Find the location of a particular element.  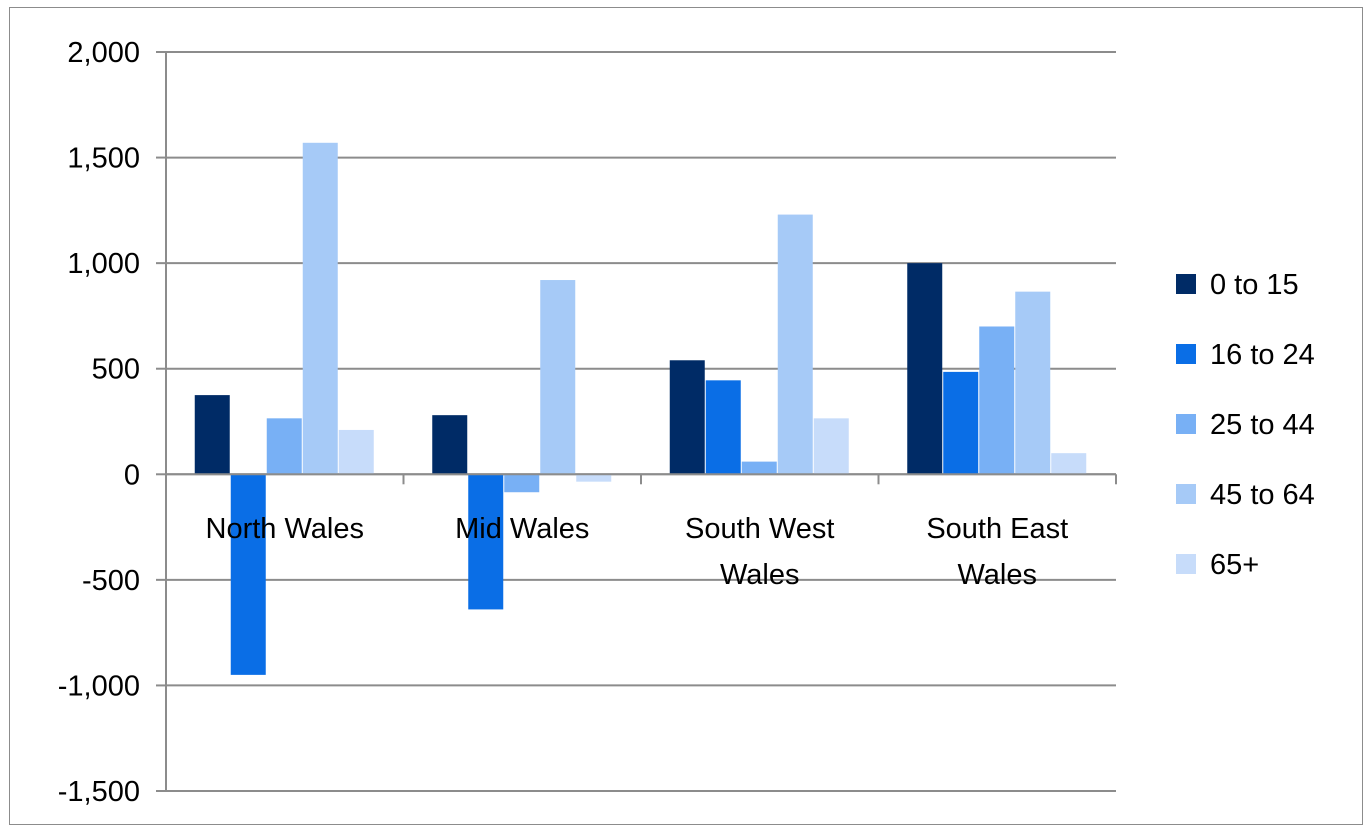

y-tick-label: 1,500 is located at coordinates (103, 159).